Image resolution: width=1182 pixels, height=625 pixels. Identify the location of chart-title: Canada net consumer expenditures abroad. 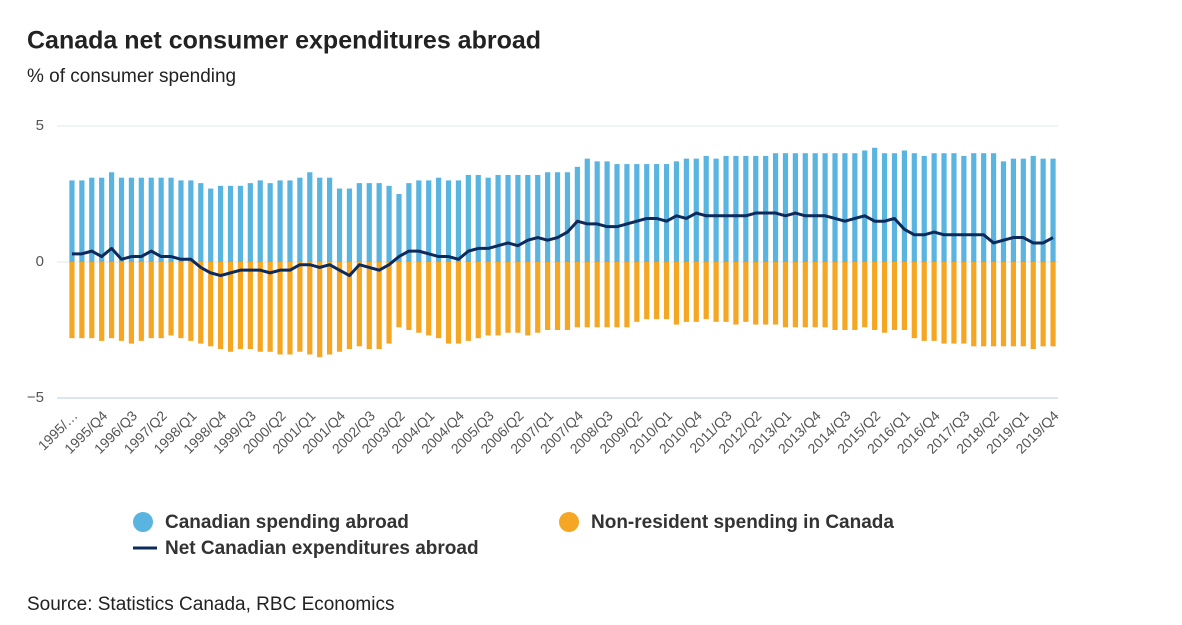
(284, 41).